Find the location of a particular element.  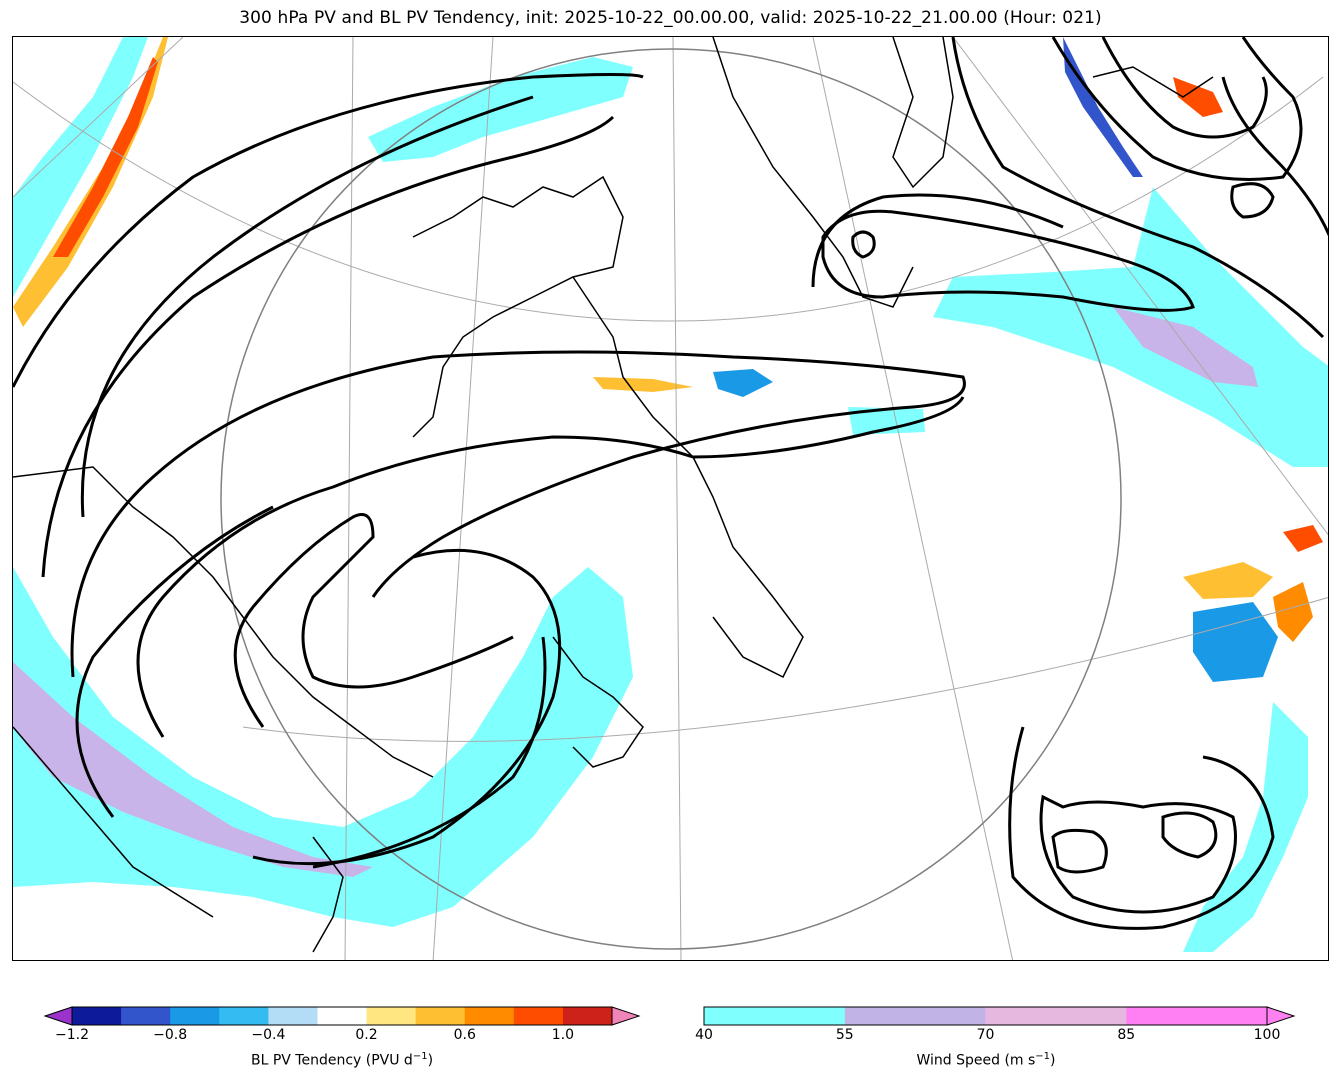

pv-band-positive-nw is located at coordinates (90, 182).